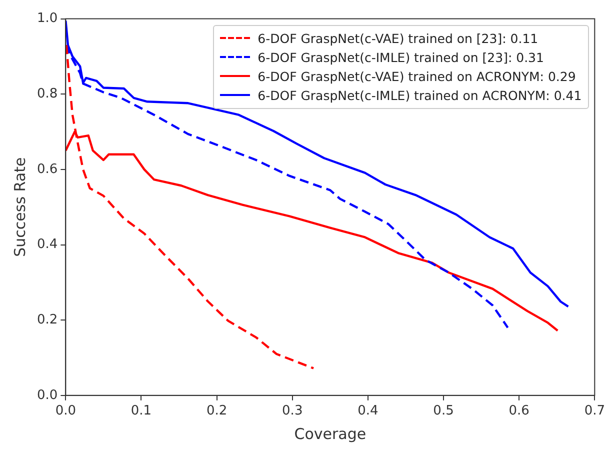 The height and width of the screenshot is (451, 613). Describe the element at coordinates (47, 395) in the screenshot. I see `y-tick-label: 0.0` at that location.